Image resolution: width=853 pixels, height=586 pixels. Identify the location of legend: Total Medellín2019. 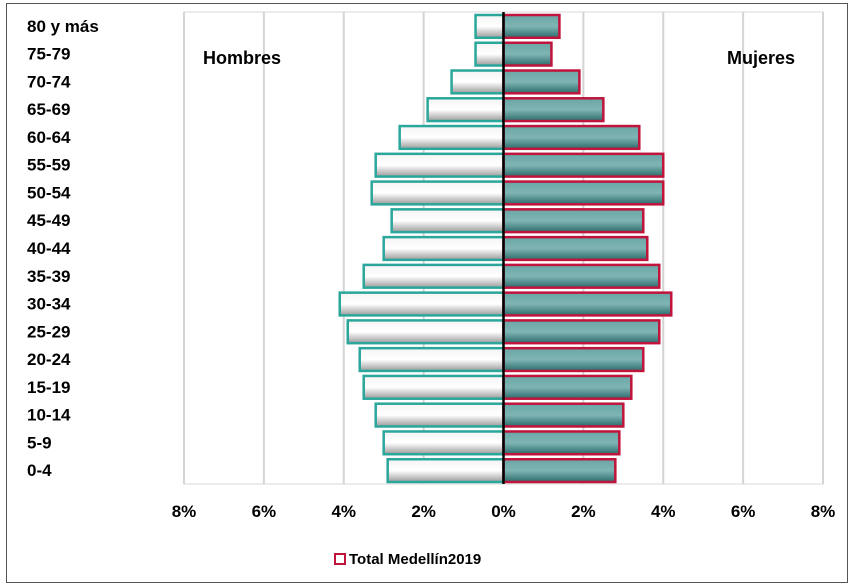
(407, 559).